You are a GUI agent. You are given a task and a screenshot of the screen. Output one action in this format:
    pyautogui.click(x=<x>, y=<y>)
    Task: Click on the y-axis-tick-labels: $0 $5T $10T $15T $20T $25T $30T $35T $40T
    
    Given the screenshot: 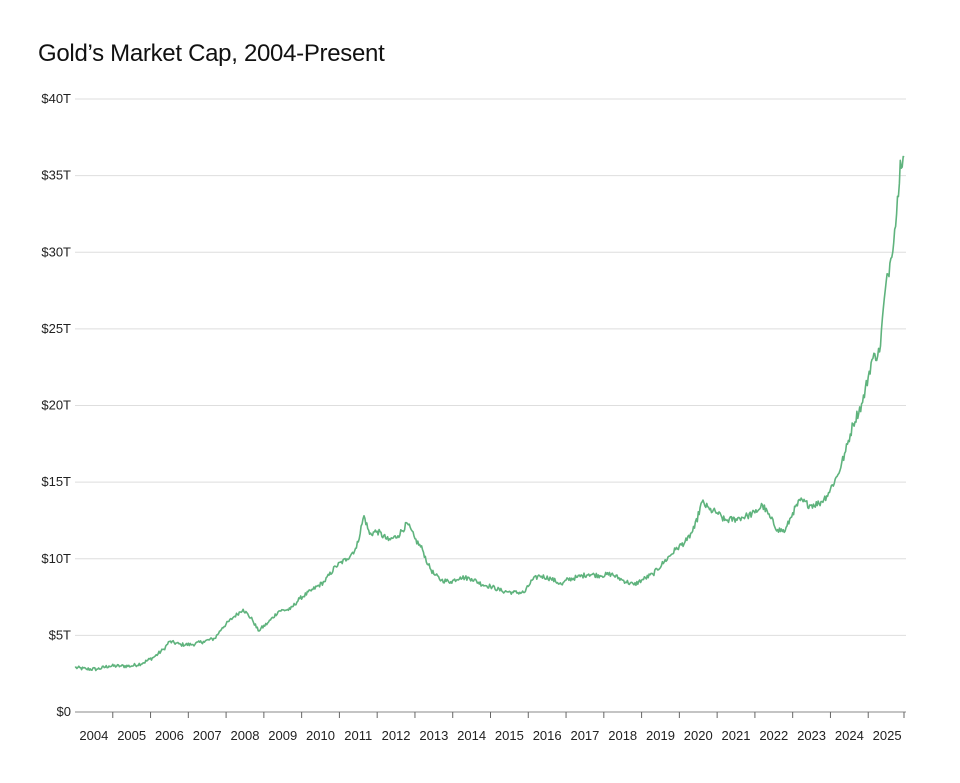 What is the action you would take?
    pyautogui.click(x=56, y=405)
    